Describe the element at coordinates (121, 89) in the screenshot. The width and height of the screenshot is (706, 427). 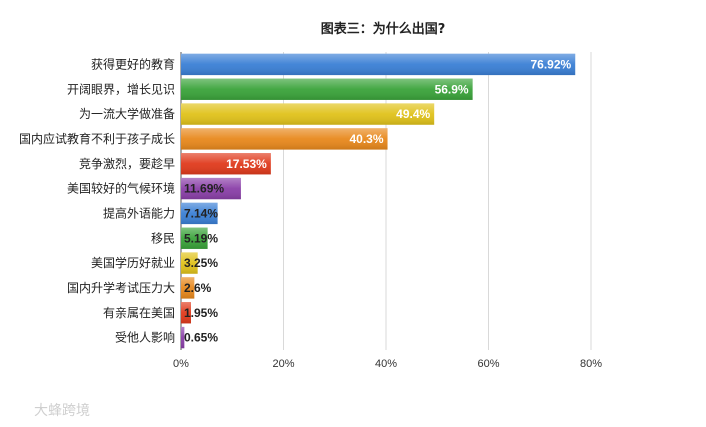
I see `category-label: 开阔眼界，增长见识` at that location.